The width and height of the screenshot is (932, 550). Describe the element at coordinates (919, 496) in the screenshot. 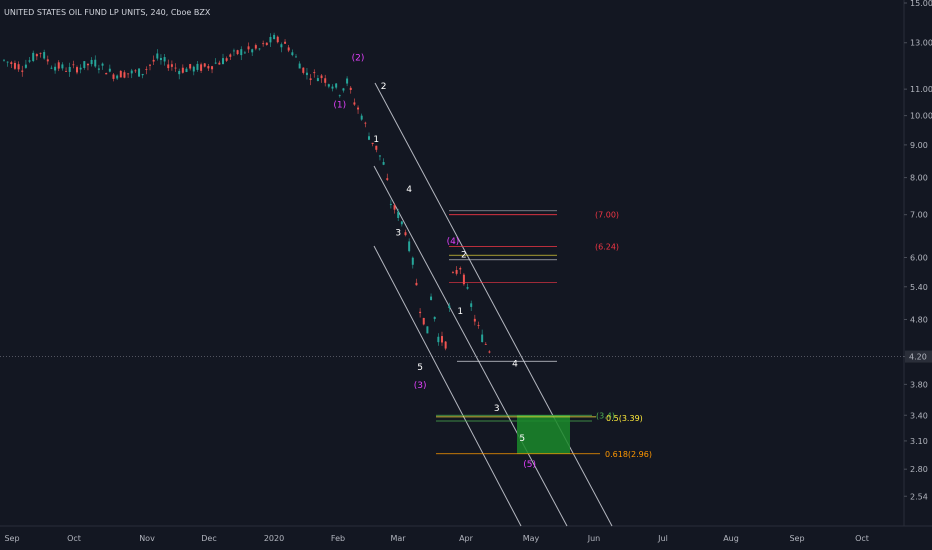

I see `price-tick-label: 2.54` at that location.